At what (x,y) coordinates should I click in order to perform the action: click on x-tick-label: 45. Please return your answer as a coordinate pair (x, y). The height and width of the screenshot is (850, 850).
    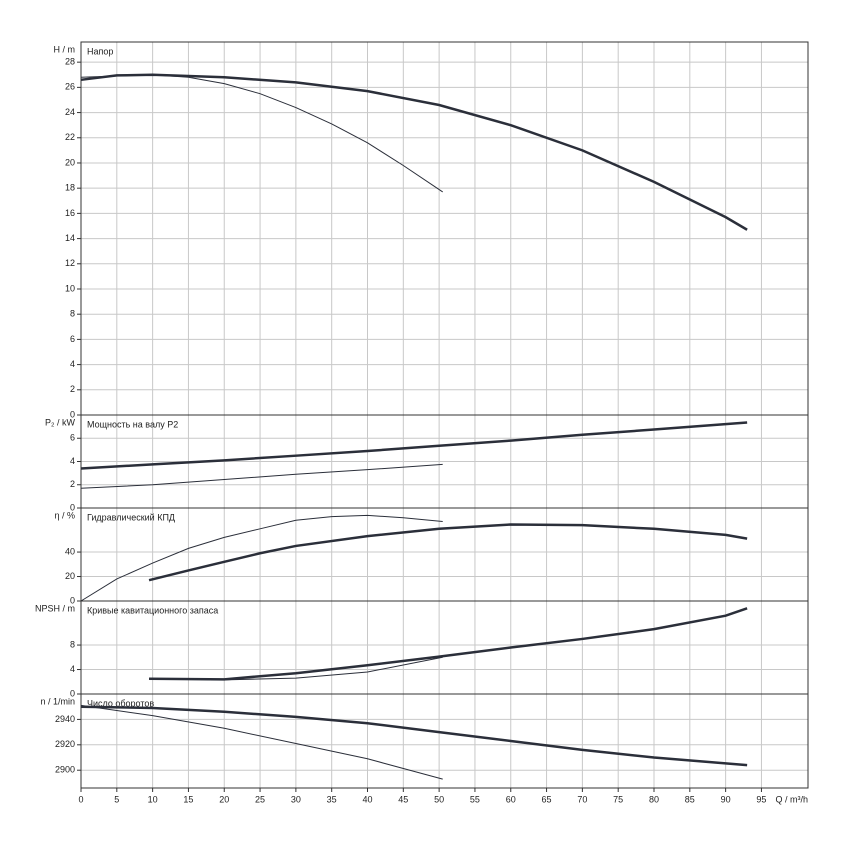
    Looking at the image, I should click on (403, 799).